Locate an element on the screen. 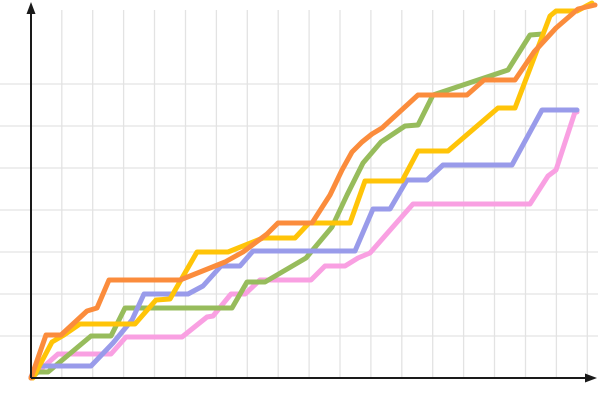  x-axis-arrowhead is located at coordinates (591, 378).